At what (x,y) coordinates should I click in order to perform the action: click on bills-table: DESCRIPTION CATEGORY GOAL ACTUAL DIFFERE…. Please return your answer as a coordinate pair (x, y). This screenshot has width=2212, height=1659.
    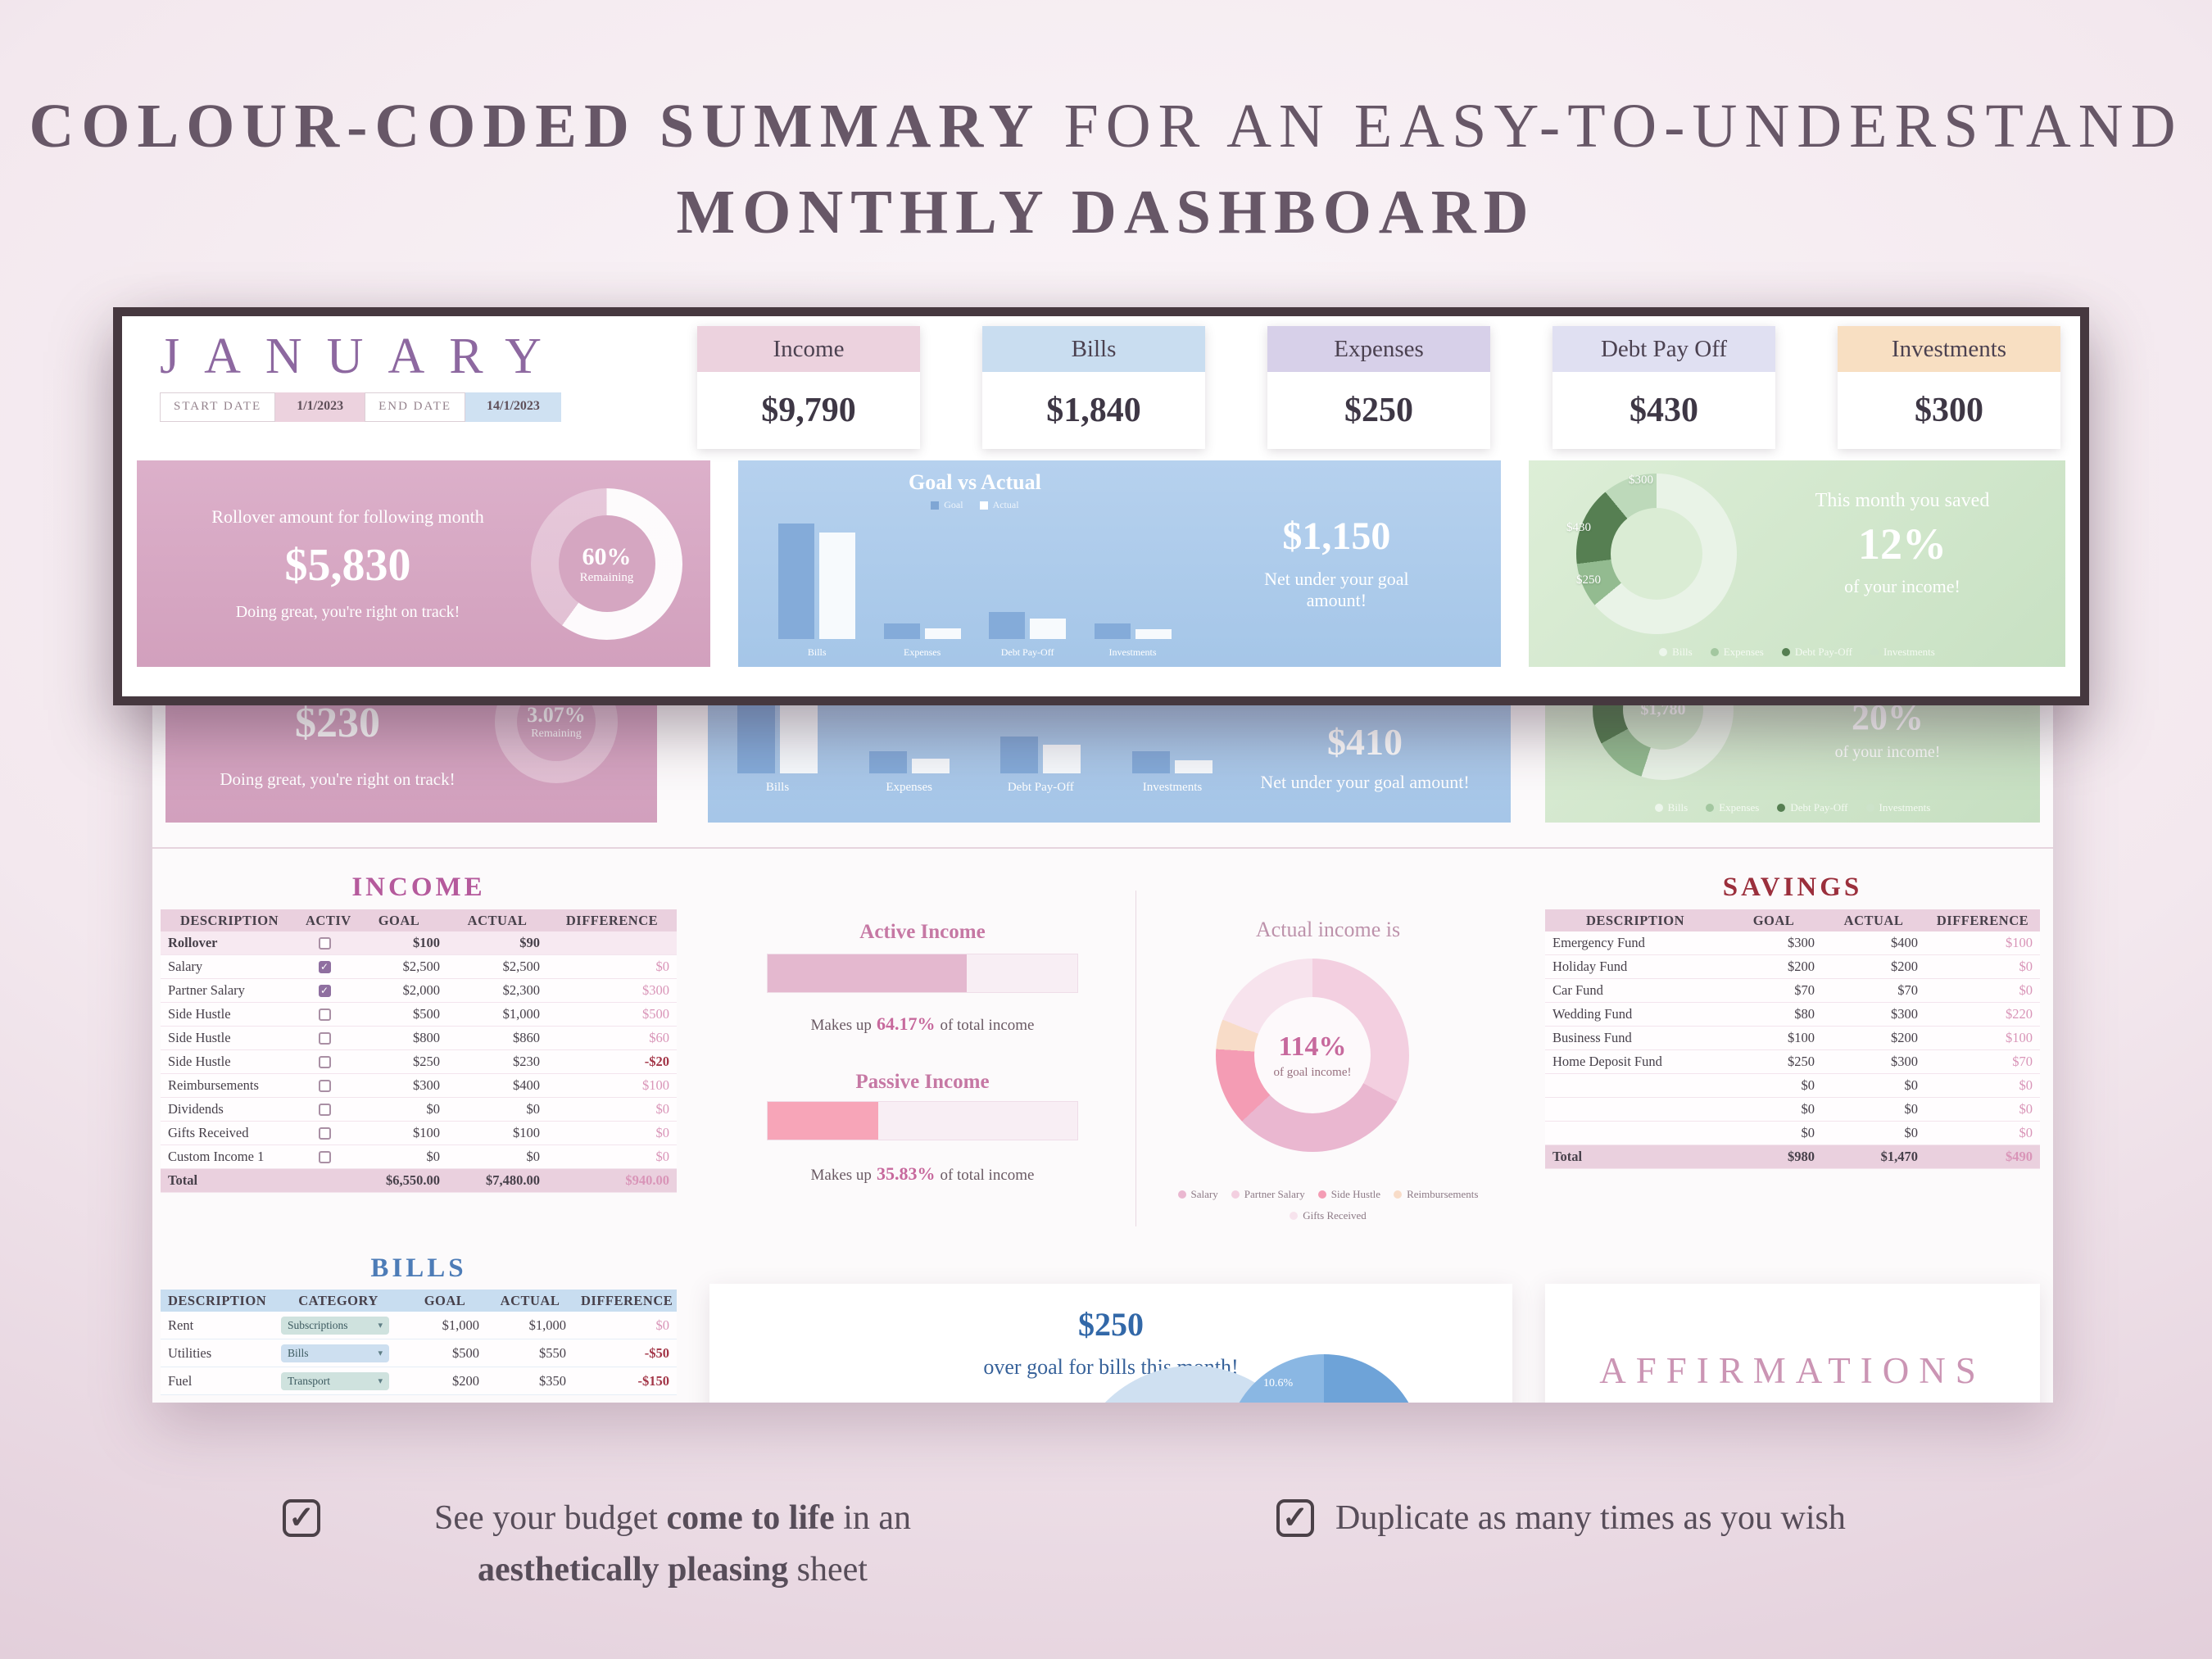
    Looking at the image, I should click on (419, 1342).